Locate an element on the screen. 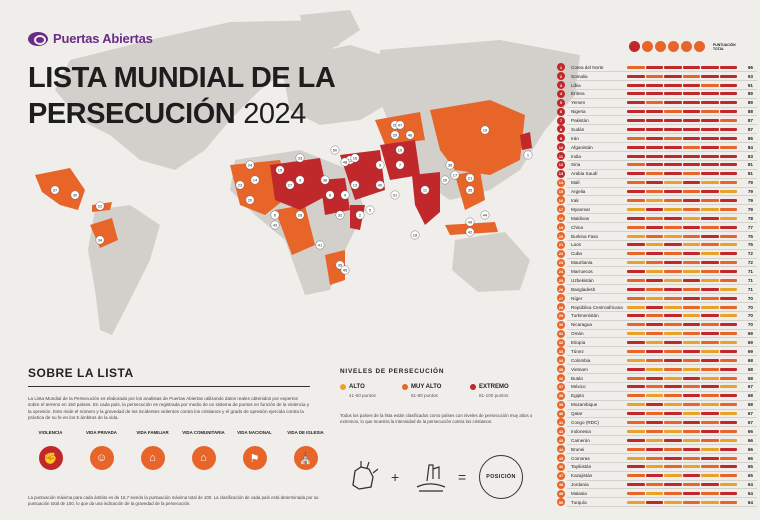 The height and width of the screenshot is (520, 760). total-score-header: PUNTUACIÓN TOTAL is located at coordinates (724, 46).